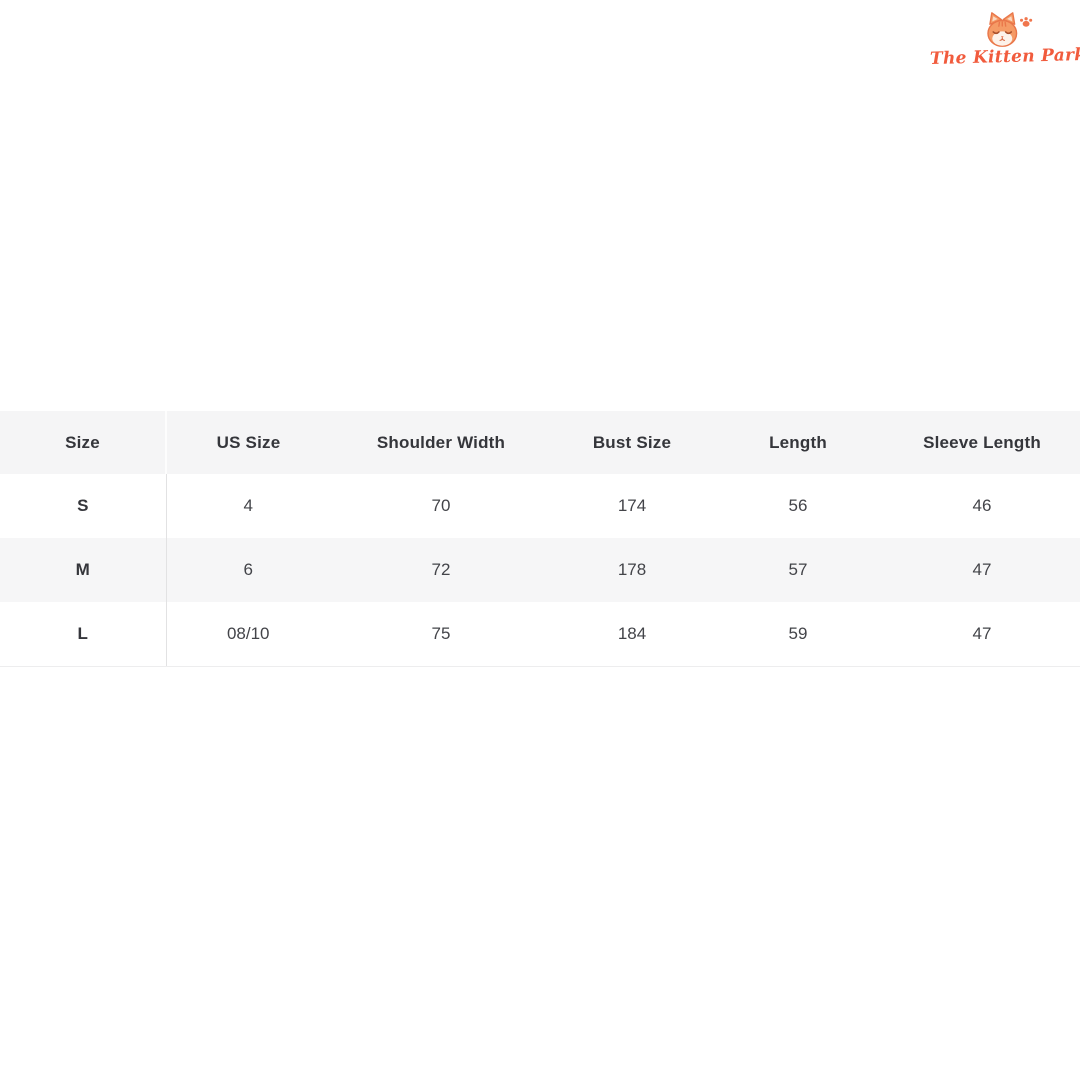  I want to click on brand-logo: The Kitten Park, so click(1005, 39).